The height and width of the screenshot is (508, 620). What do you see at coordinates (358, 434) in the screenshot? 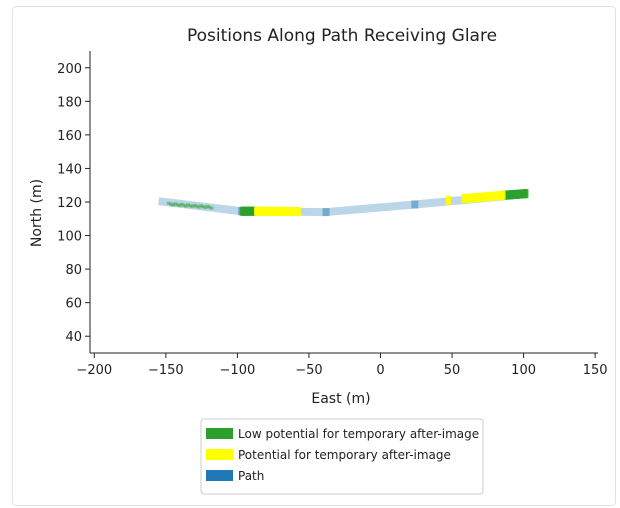
I see `legend-label: Low potential for temporary after-image` at bounding box center [358, 434].